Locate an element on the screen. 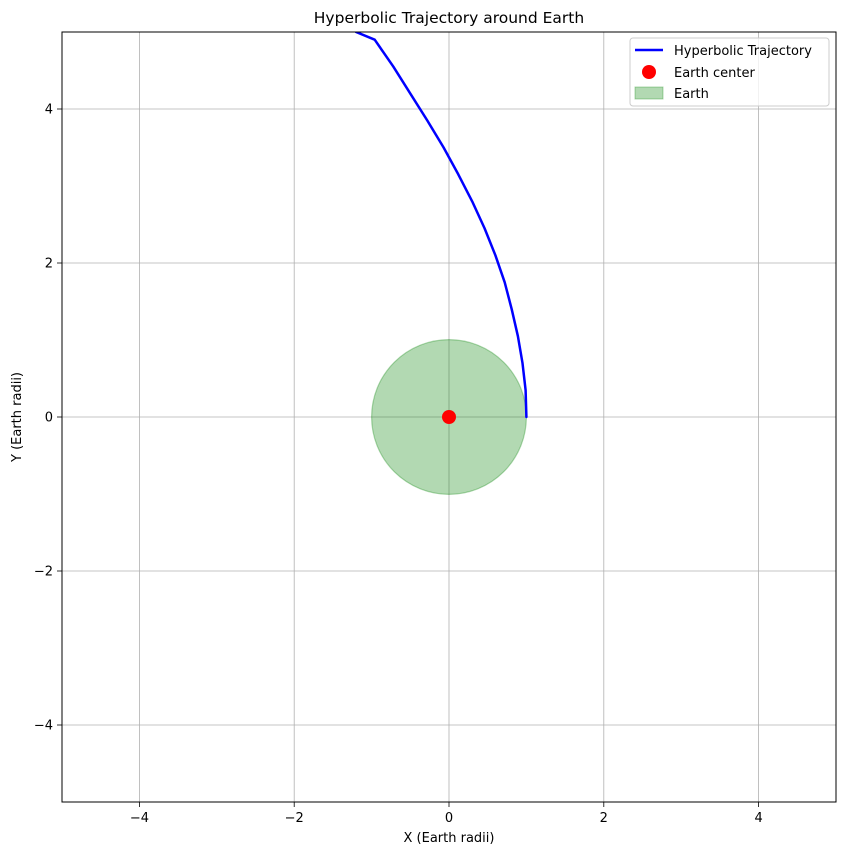 Image resolution: width=844 pixels, height=855 pixels. legend-point-swatch is located at coordinates (649, 72).